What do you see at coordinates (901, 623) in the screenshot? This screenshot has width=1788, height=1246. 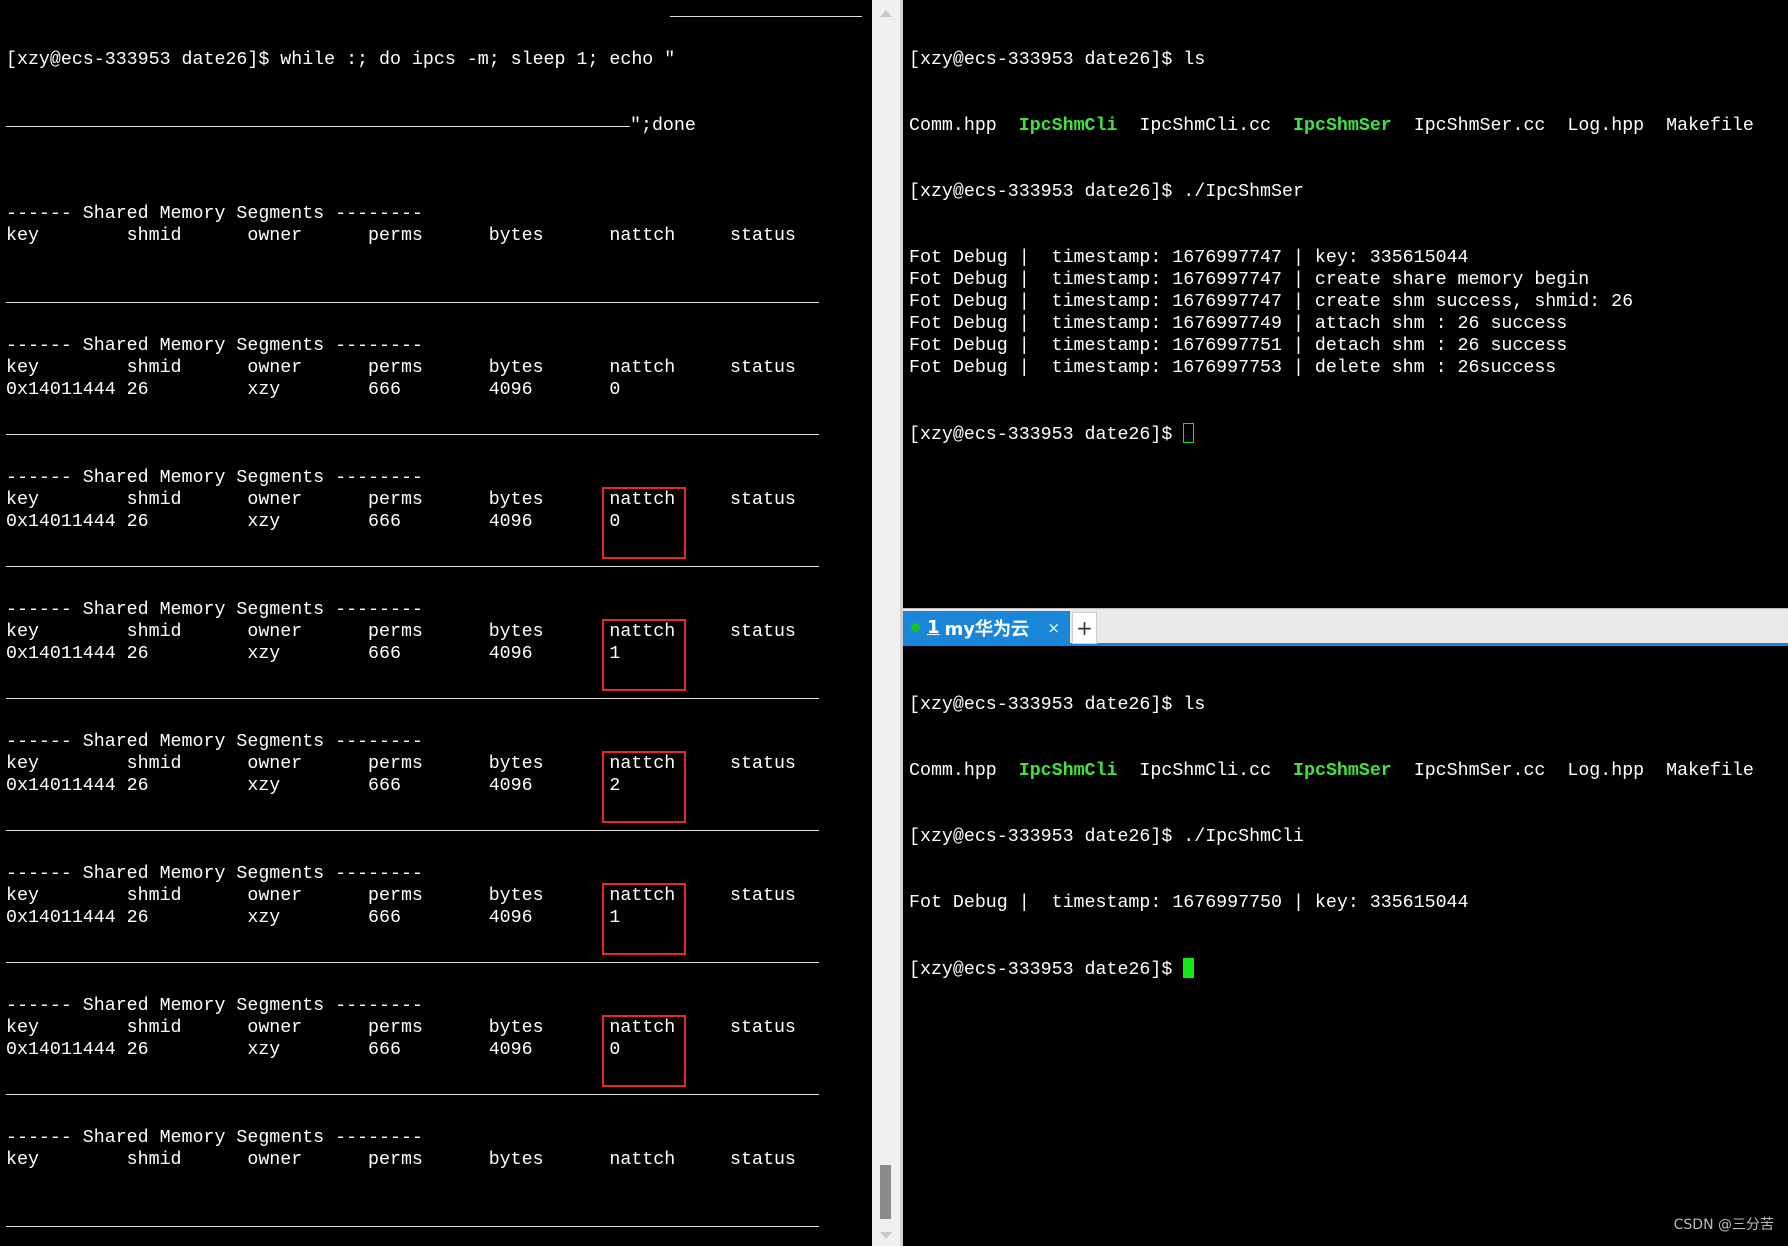 I see `pane-divider` at bounding box center [901, 623].